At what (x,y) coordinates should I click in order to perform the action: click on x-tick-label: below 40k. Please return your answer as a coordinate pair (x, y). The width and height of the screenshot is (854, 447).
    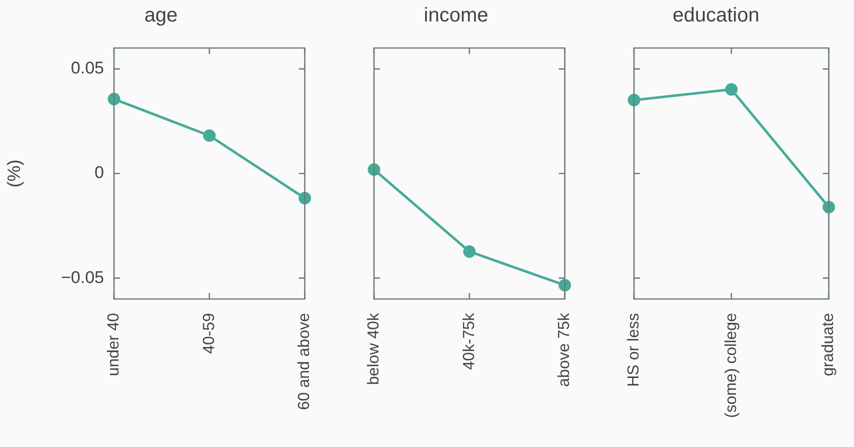
    Looking at the image, I should click on (373, 349).